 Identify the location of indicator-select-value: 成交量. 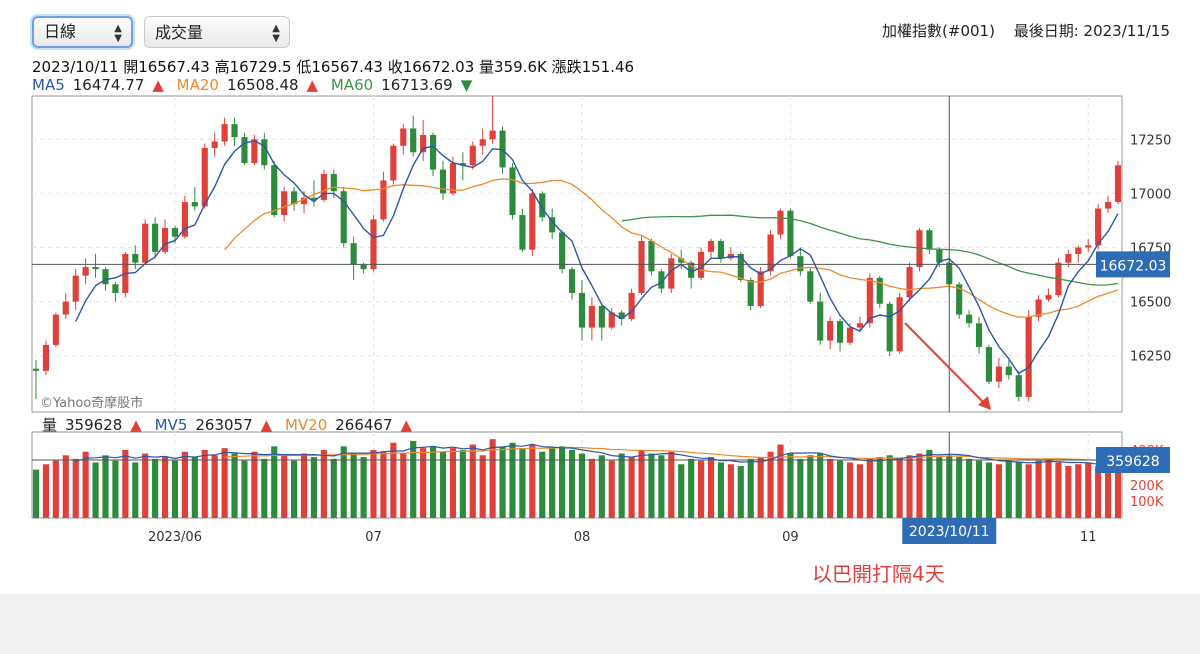
(179, 32).